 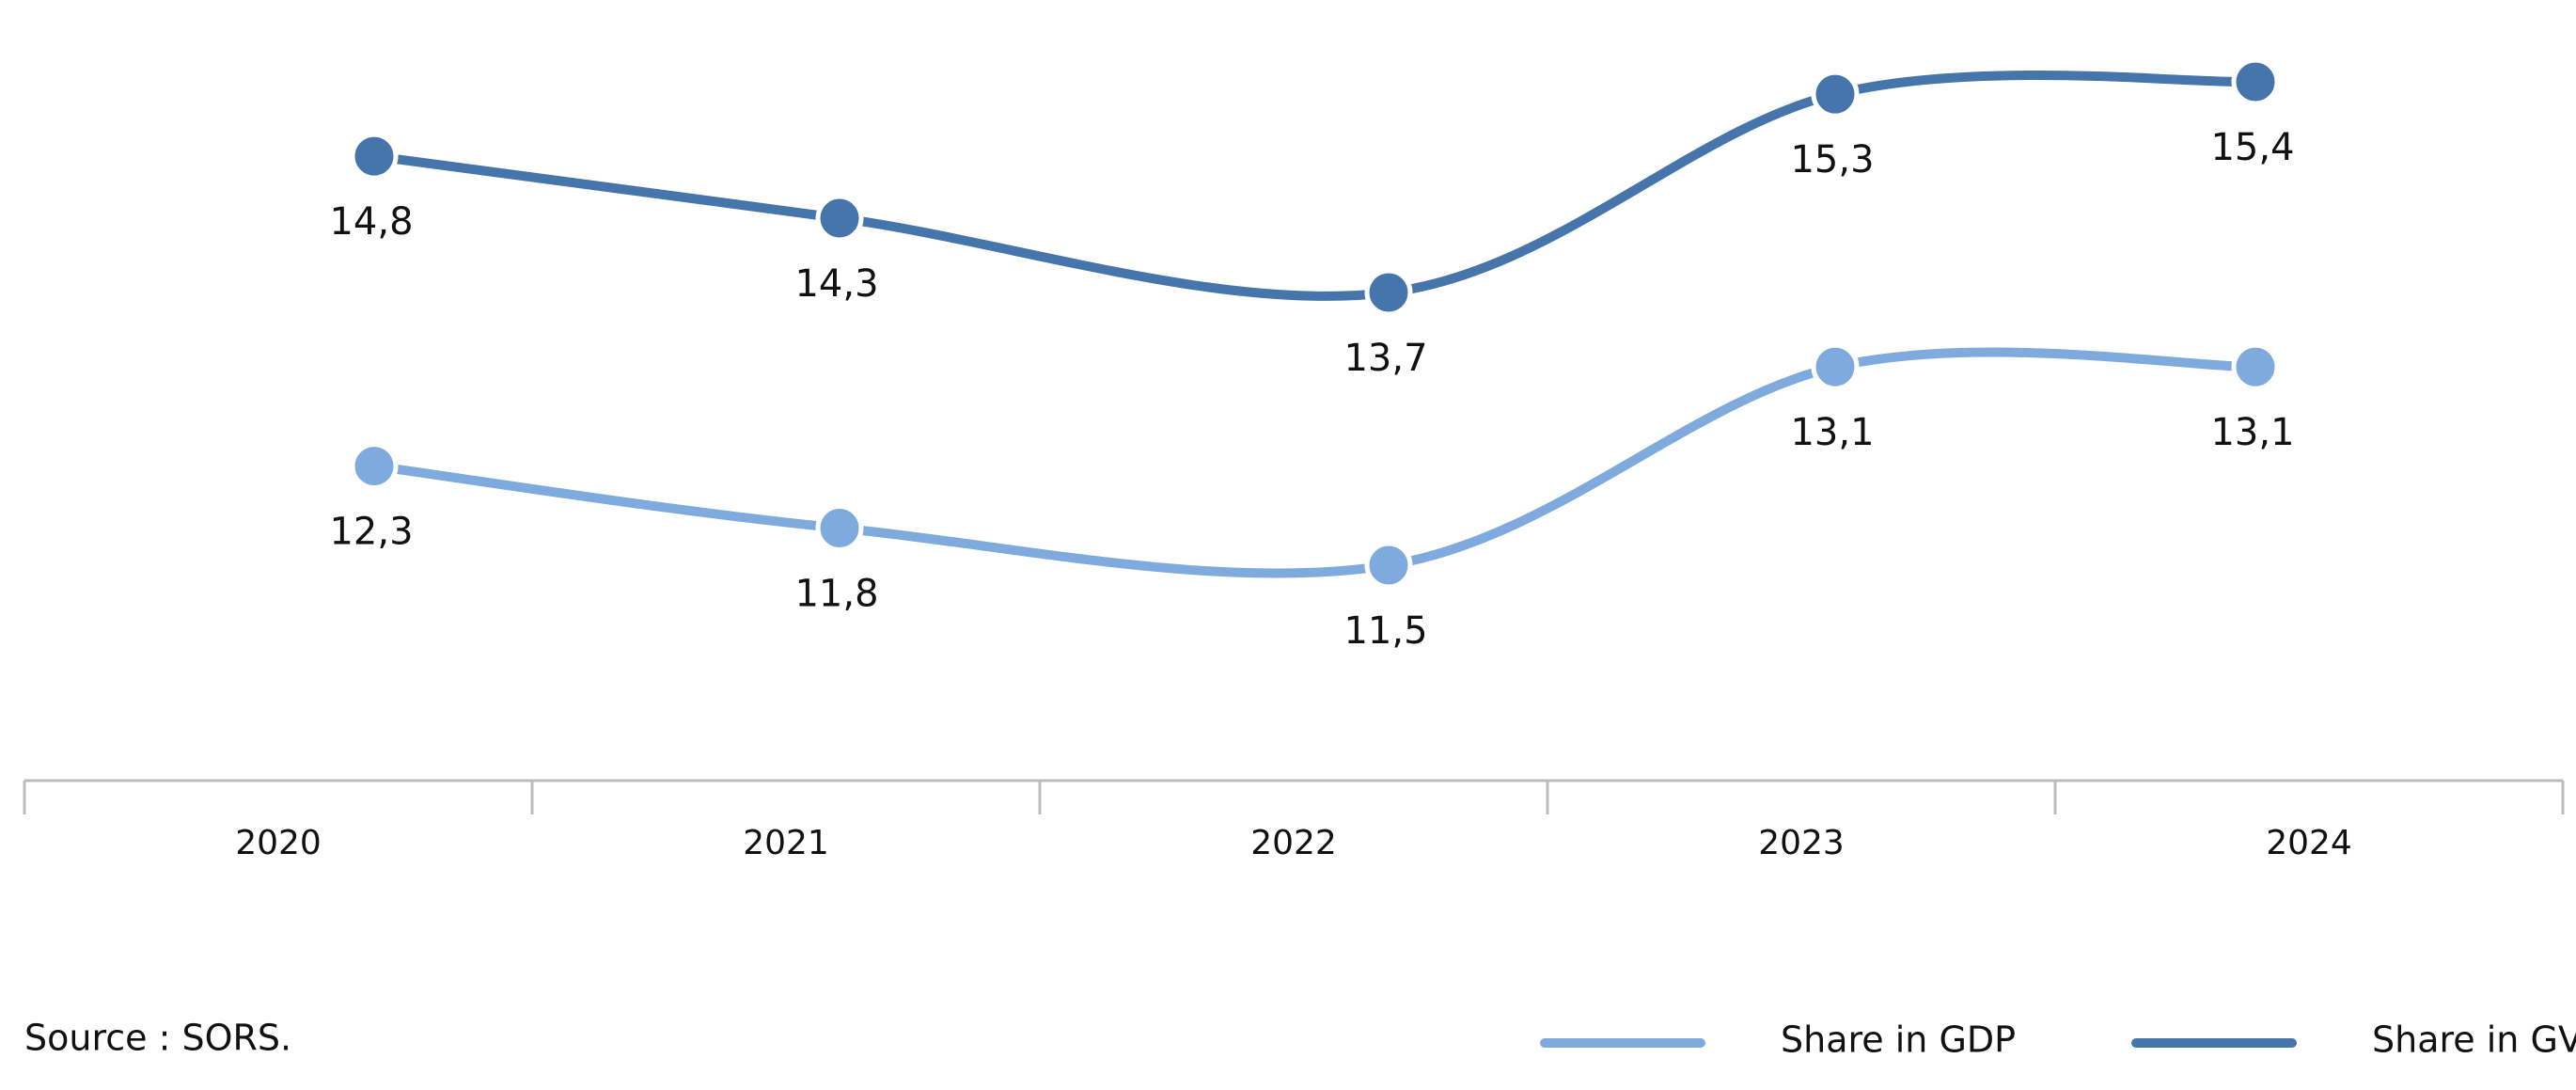 I want to click on x-tick-label: 2024, so click(x=2309, y=843).